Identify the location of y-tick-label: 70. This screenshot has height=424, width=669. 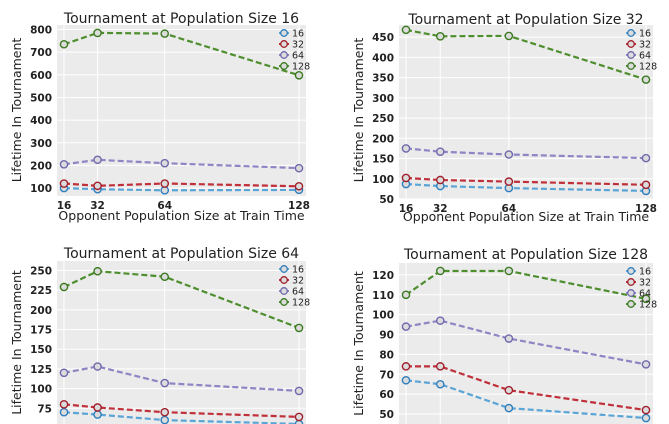
(386, 375).